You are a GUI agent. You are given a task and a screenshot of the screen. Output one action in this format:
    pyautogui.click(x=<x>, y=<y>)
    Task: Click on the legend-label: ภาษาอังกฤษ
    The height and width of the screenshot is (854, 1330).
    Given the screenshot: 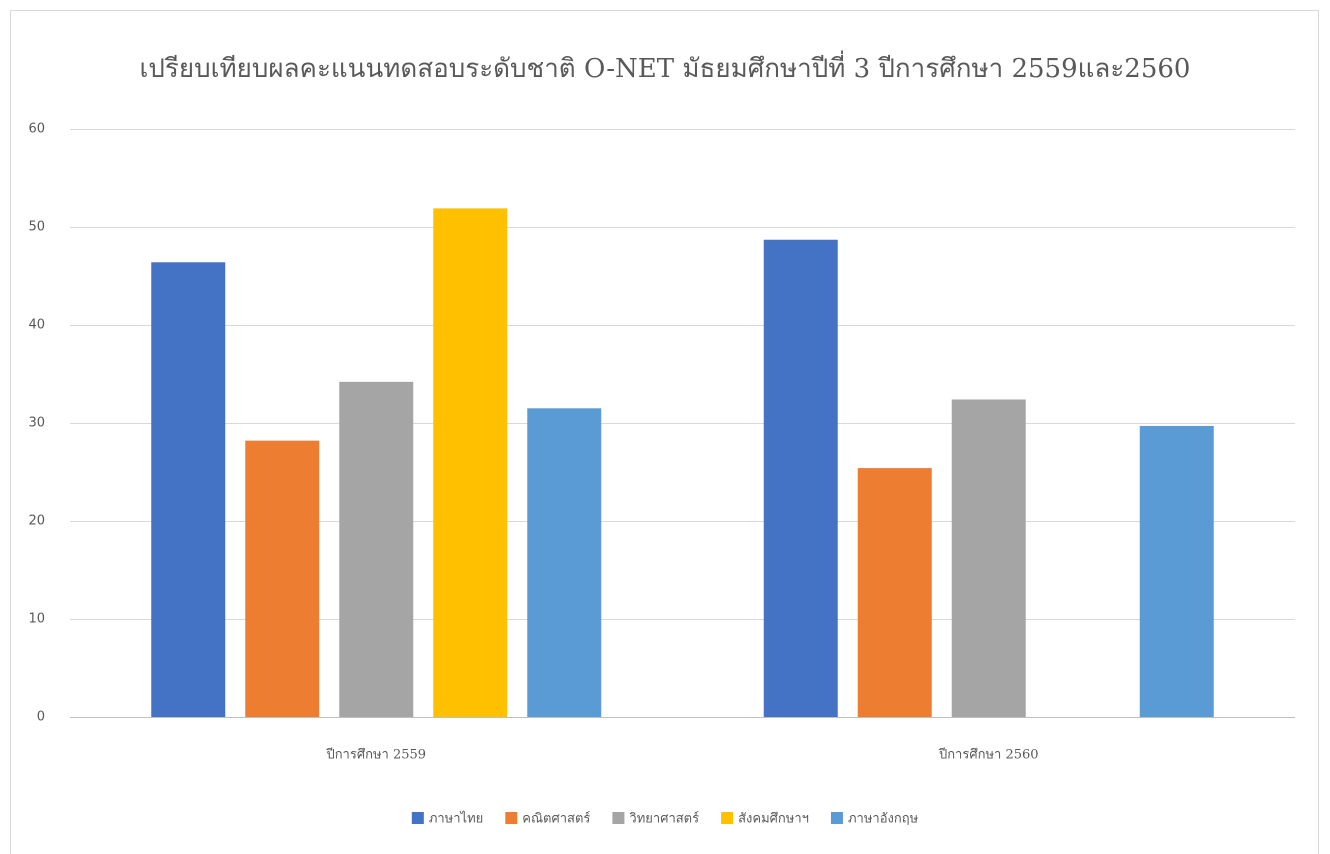 What is the action you would take?
    pyautogui.click(x=883, y=819)
    